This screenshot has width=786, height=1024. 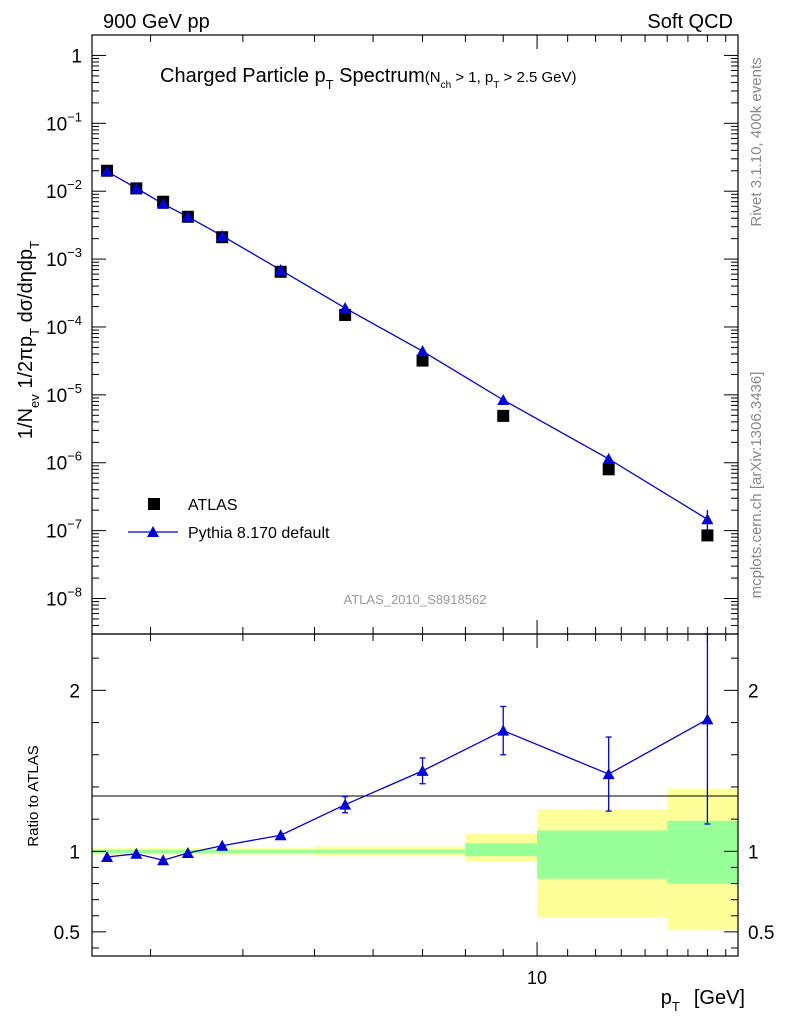 I want to click on top-y-tick-label: 10⁻⁸, so click(x=64, y=598).